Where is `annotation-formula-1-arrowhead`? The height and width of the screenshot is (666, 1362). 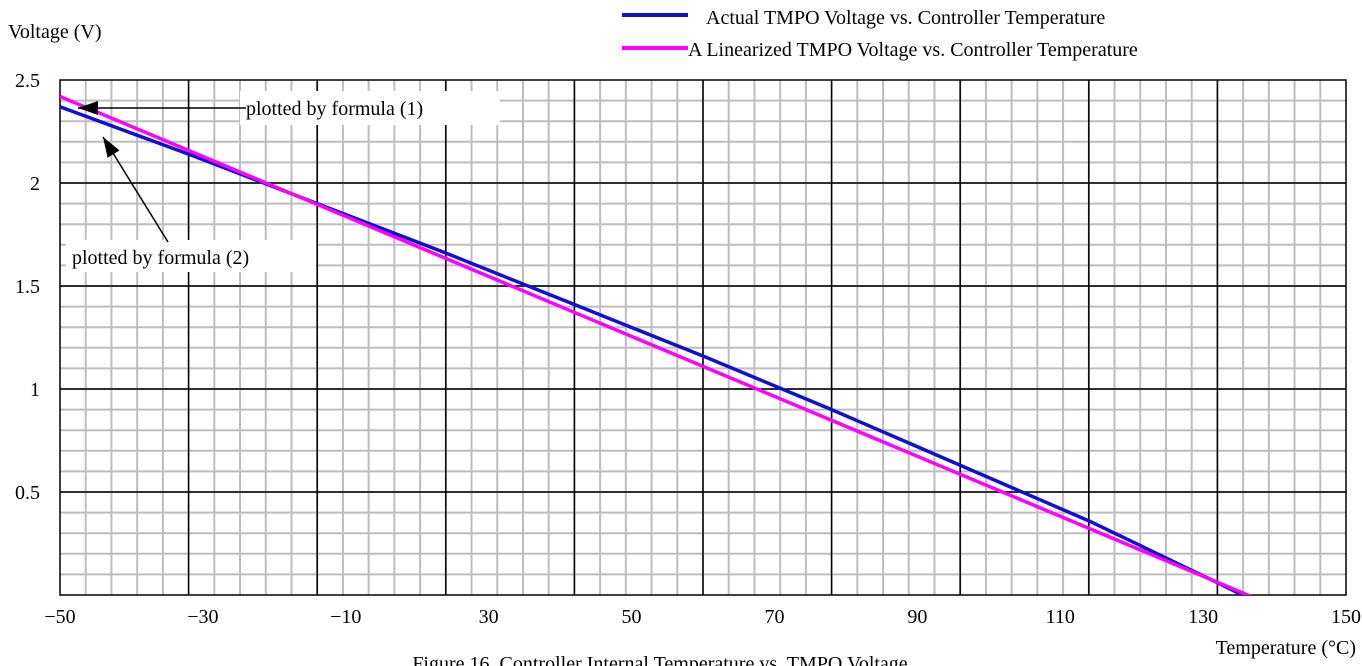 annotation-formula-1-arrowhead is located at coordinates (88, 108).